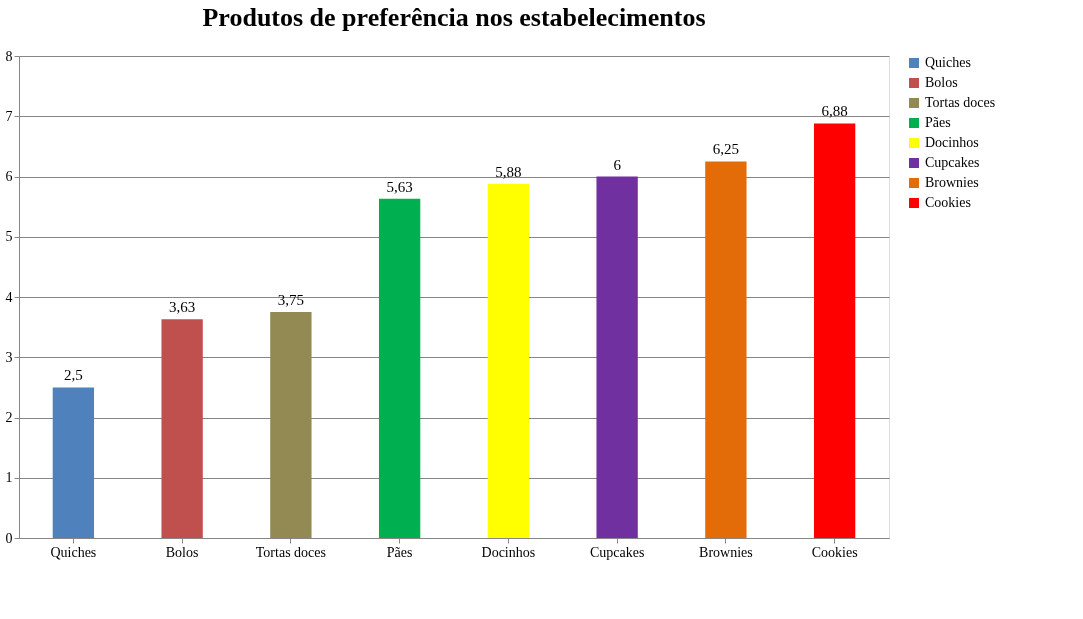 The height and width of the screenshot is (619, 1083). What do you see at coordinates (834, 552) in the screenshot?
I see `x-tick-label: Cookies` at bounding box center [834, 552].